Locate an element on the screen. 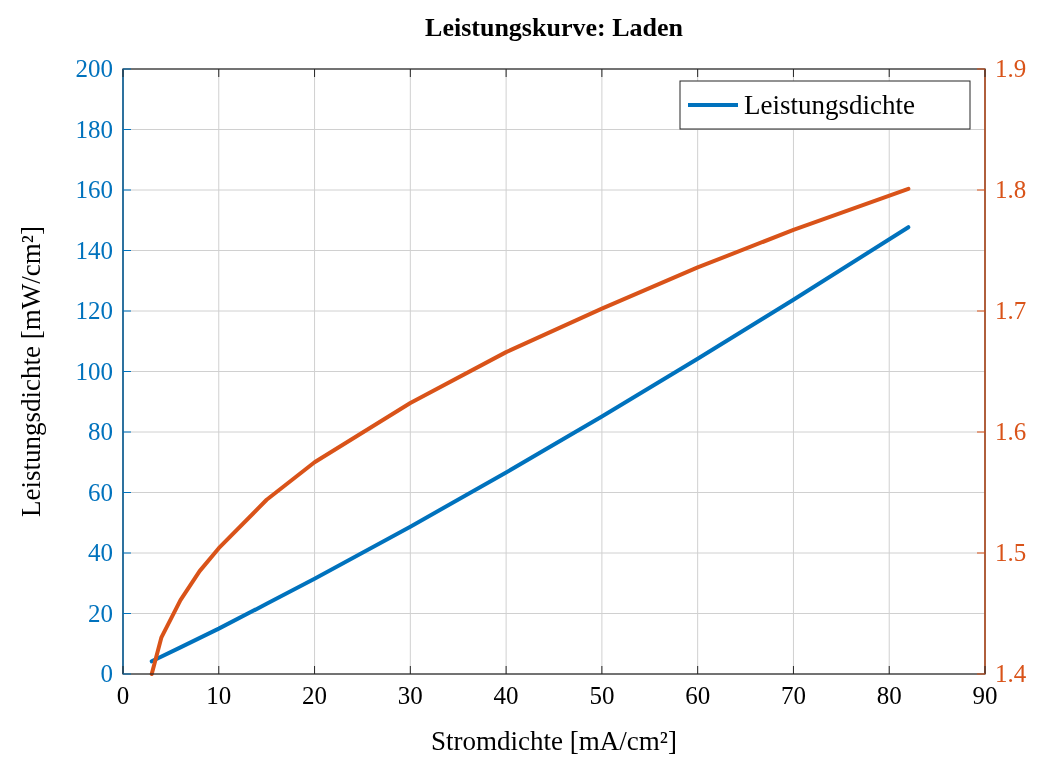 This screenshot has width=1045, height=758. y-tick-label: 100 is located at coordinates (94, 371).